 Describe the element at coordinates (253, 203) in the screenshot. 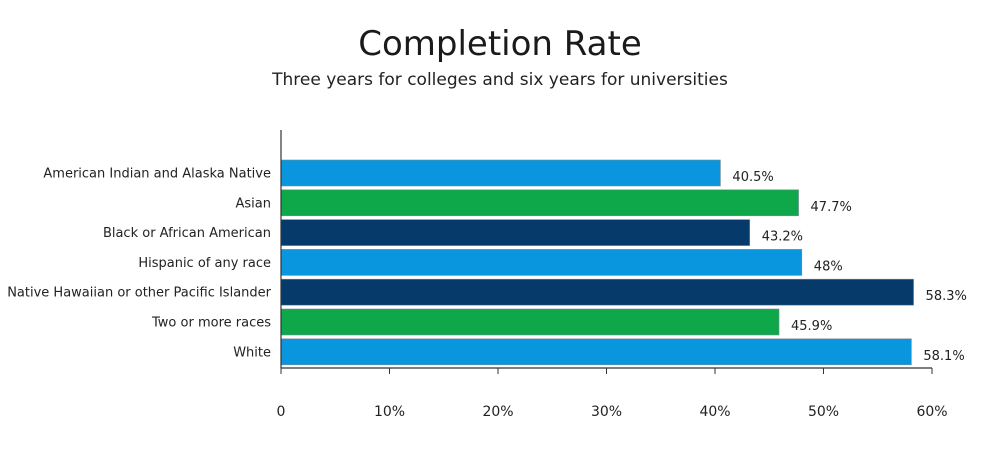

I see `category-label: Asian` at that location.